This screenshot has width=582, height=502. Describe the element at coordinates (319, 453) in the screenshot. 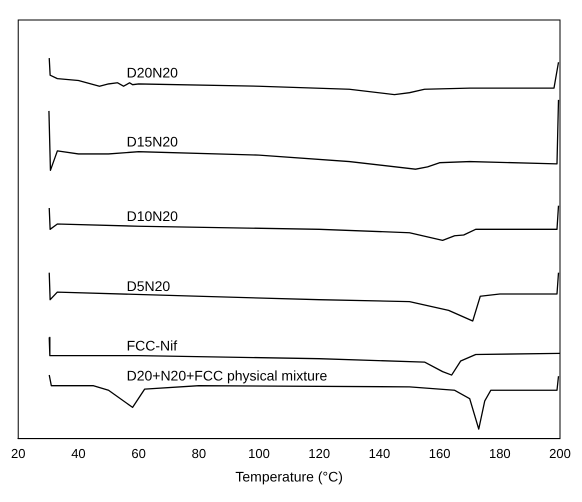

I see `x-tick-label: 120` at that location.